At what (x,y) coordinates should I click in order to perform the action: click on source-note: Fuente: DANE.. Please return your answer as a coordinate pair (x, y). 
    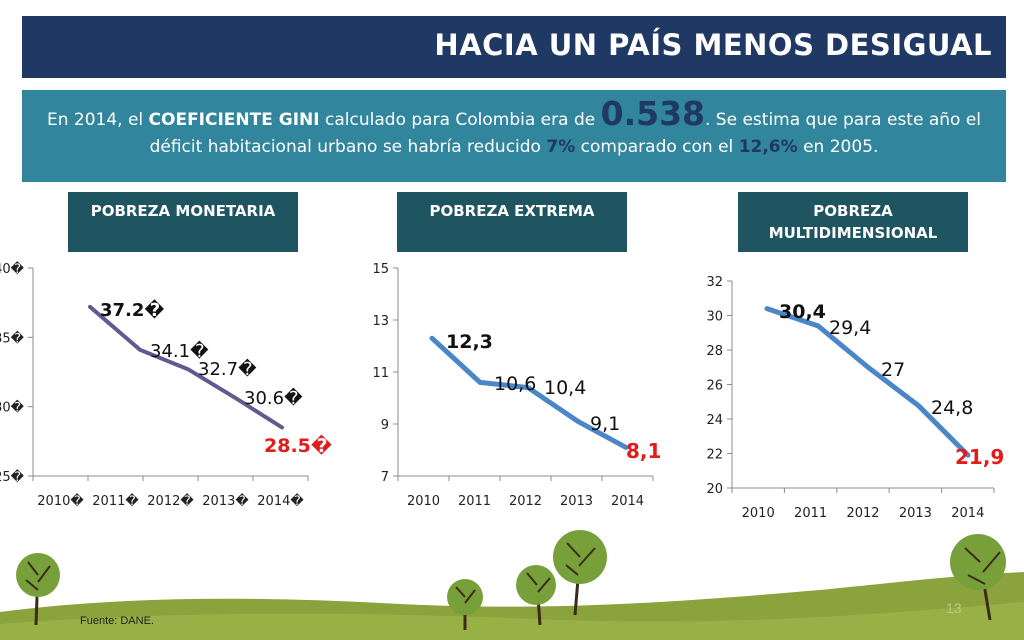
    Looking at the image, I should click on (117, 621).